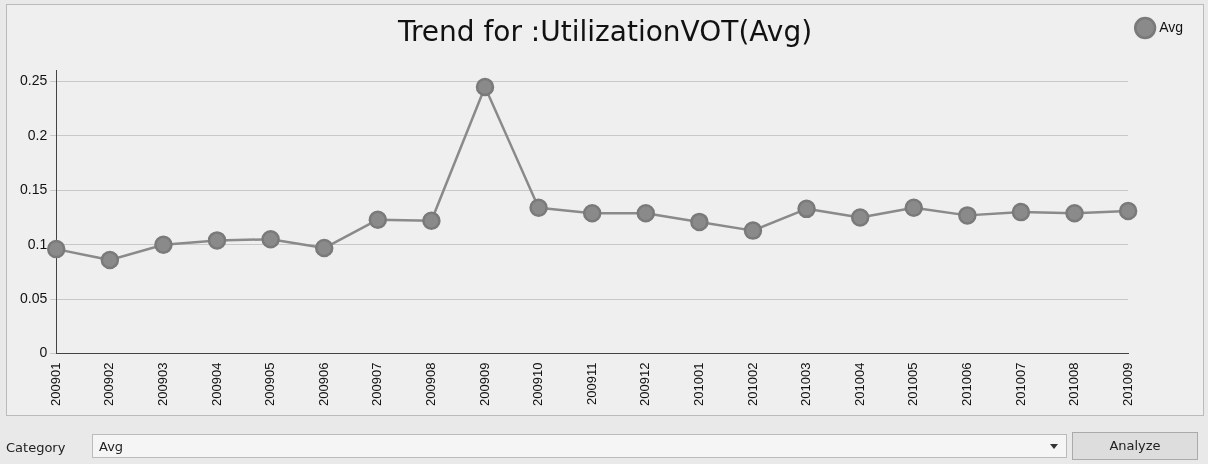 The image size is (1208, 464). Describe the element at coordinates (323, 384) in the screenshot. I see `x-tick-label: 200906` at that location.